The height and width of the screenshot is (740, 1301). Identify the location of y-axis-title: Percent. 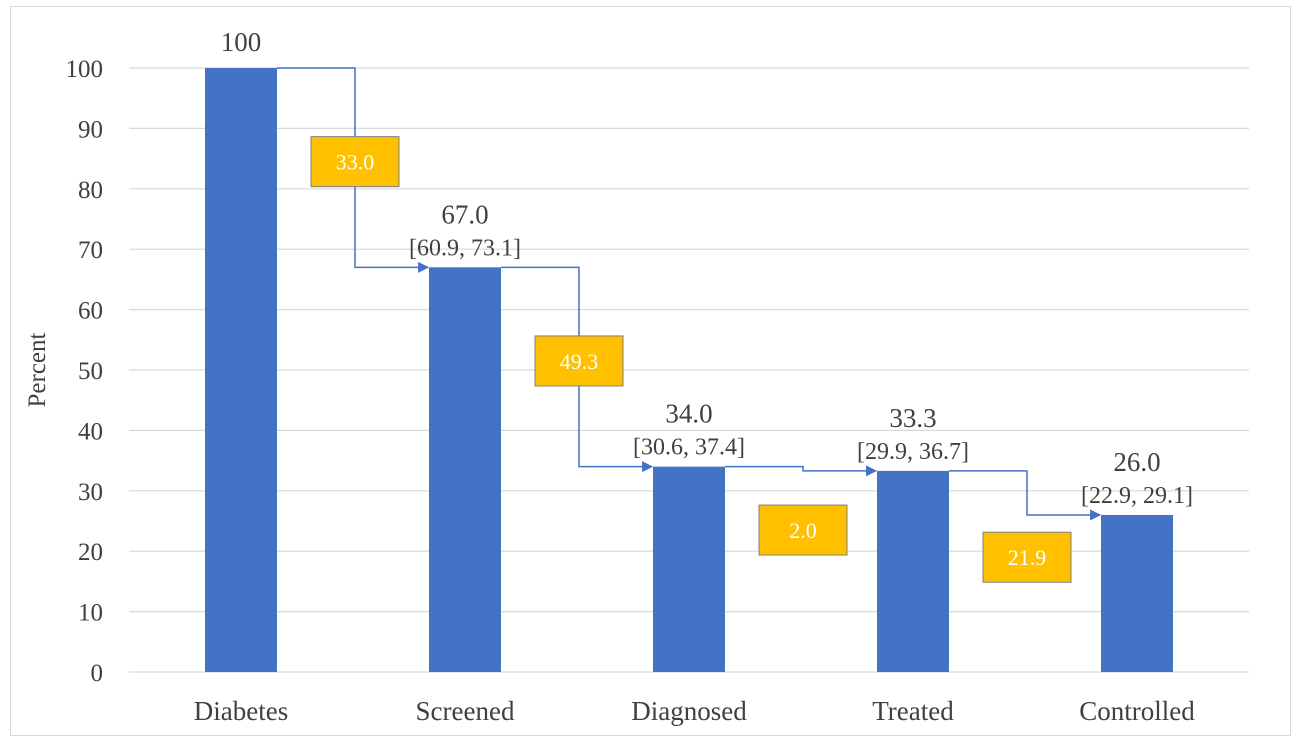
(37, 369).